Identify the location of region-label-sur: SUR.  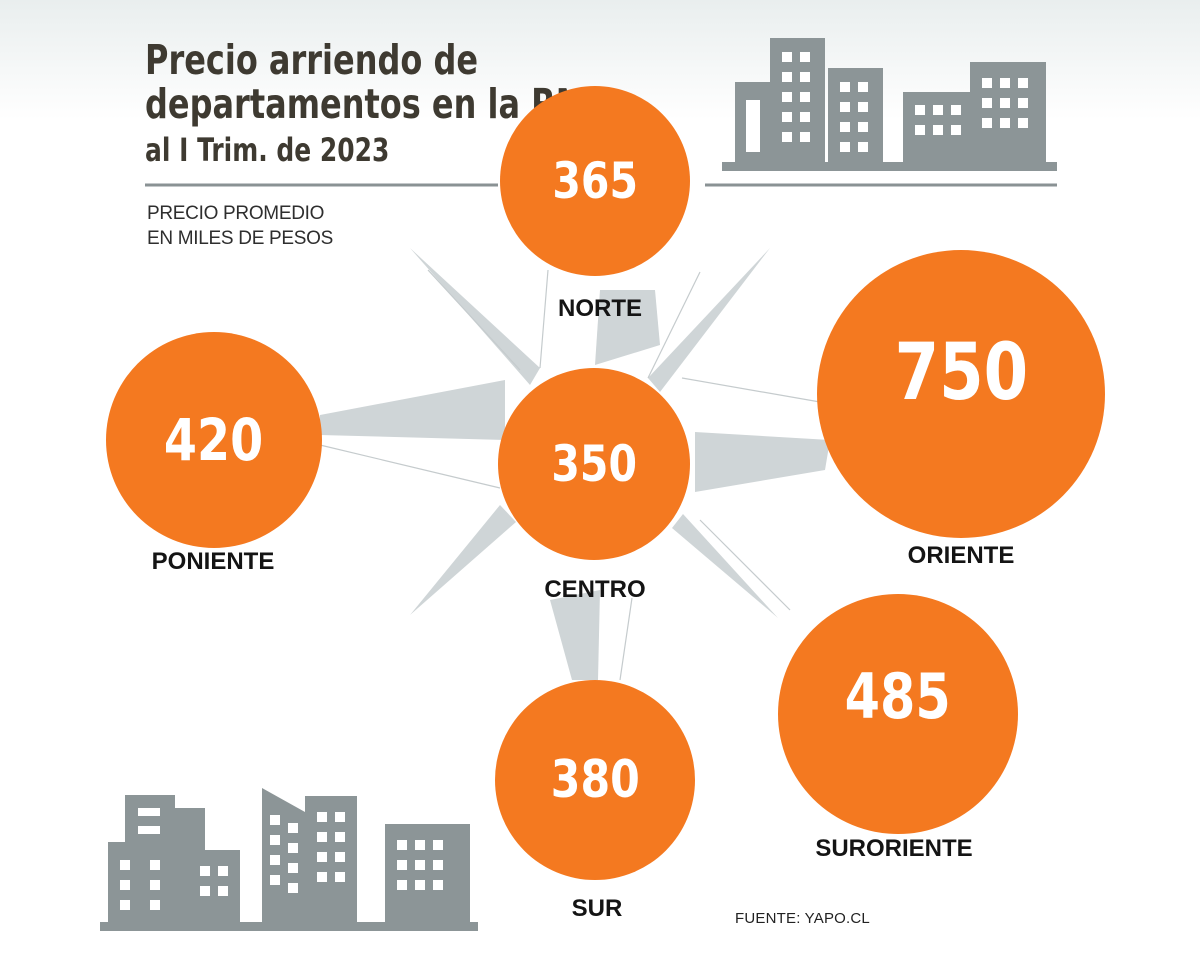
(597, 908).